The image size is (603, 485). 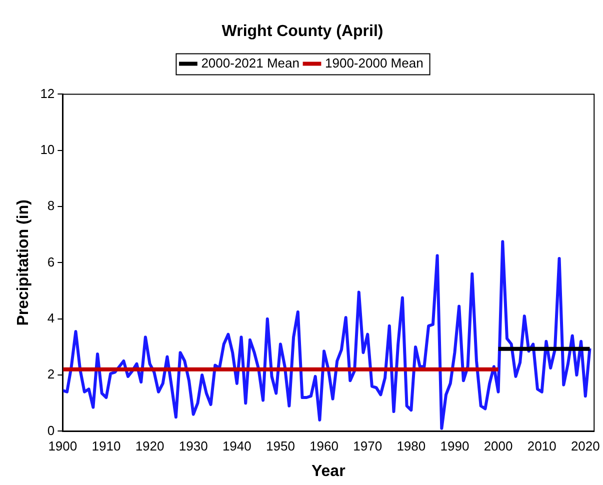 What do you see at coordinates (328, 471) in the screenshot?
I see `x-axis-title: Year` at bounding box center [328, 471].